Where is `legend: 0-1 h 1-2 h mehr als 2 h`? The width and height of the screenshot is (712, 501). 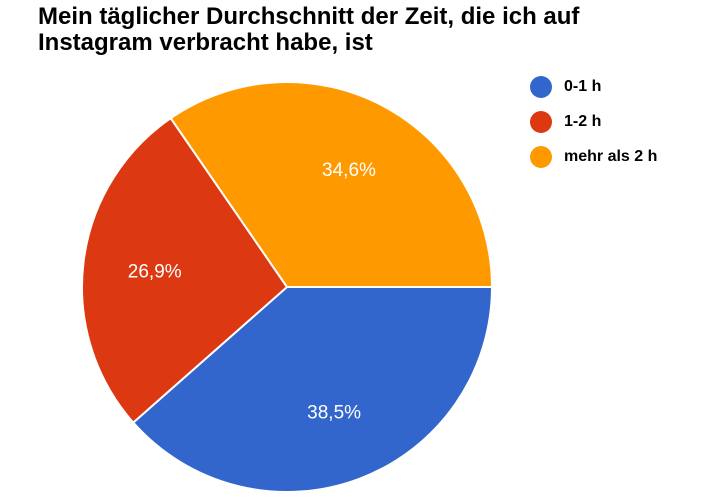 legend: 0-1 h 1-2 h mehr als 2 h is located at coordinates (617, 128).